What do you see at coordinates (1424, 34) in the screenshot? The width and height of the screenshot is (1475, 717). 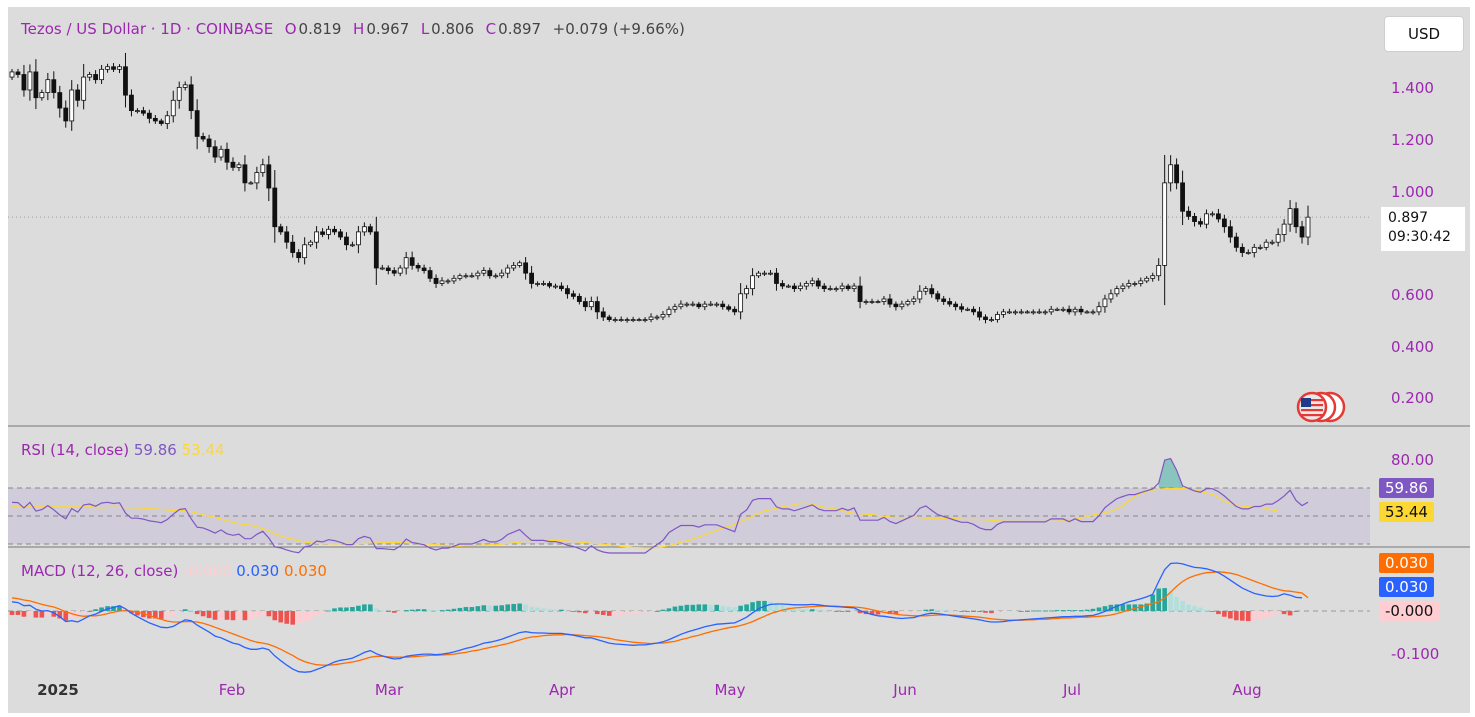 I see `currency-button: USD` at bounding box center [1424, 34].